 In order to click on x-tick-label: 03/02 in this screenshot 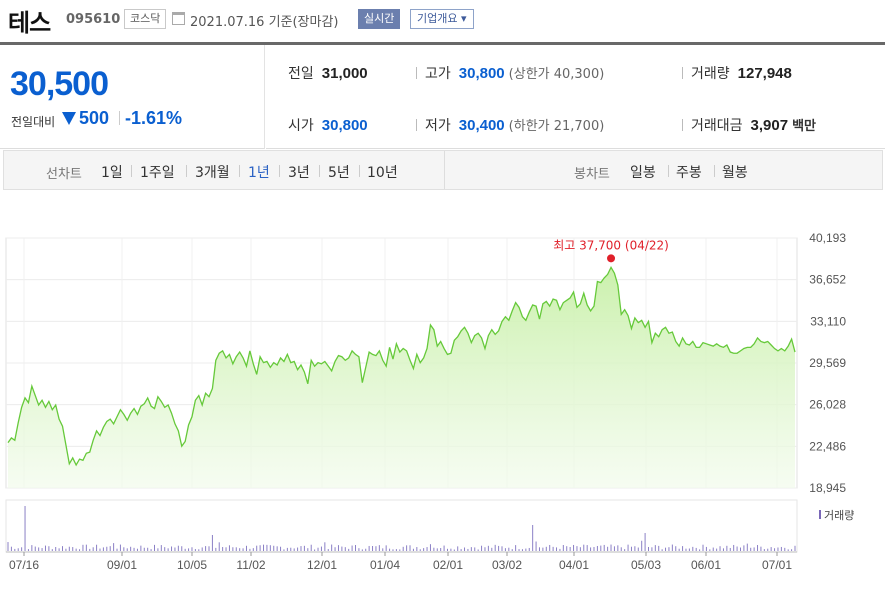, I will do `click(507, 565)`.